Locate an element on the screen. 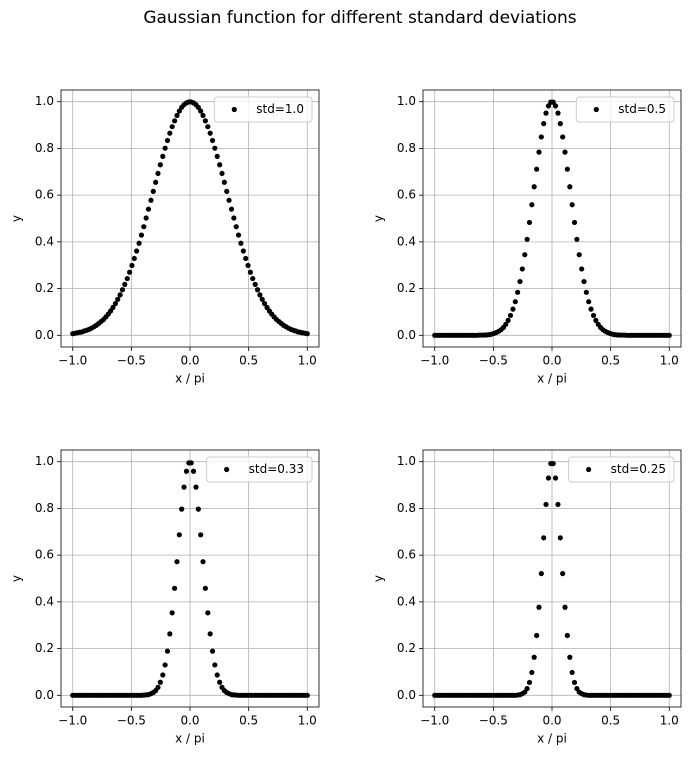 This screenshot has height=759, width=691. legend-label: std=0.5 is located at coordinates (642, 109).